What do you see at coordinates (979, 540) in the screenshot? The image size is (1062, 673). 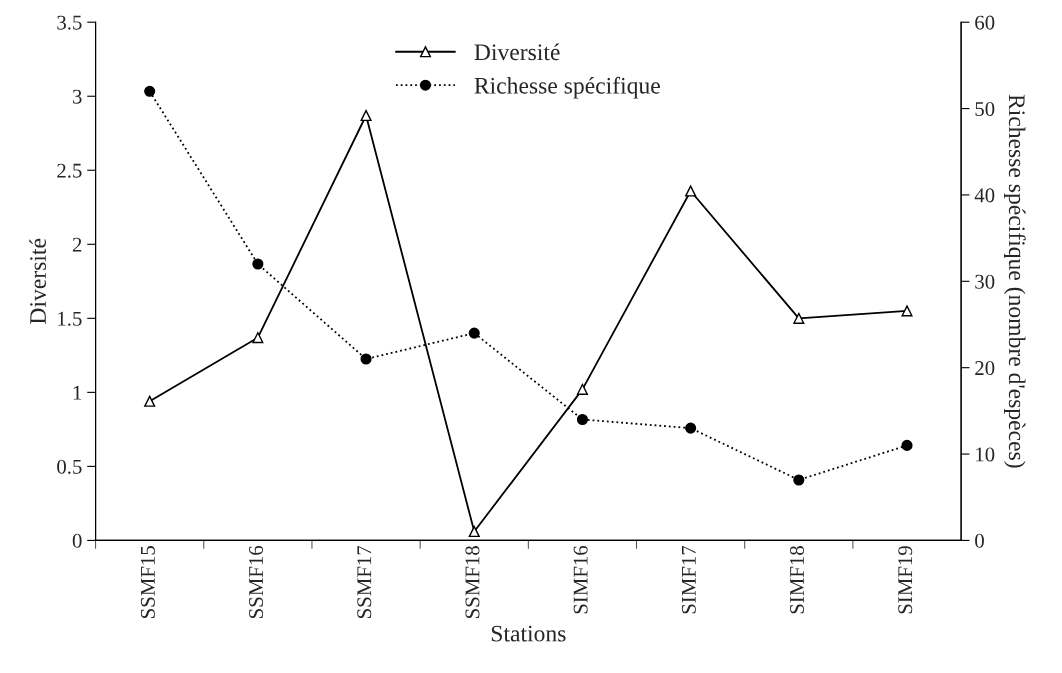 I see `y2-tick-label: 0` at bounding box center [979, 540].